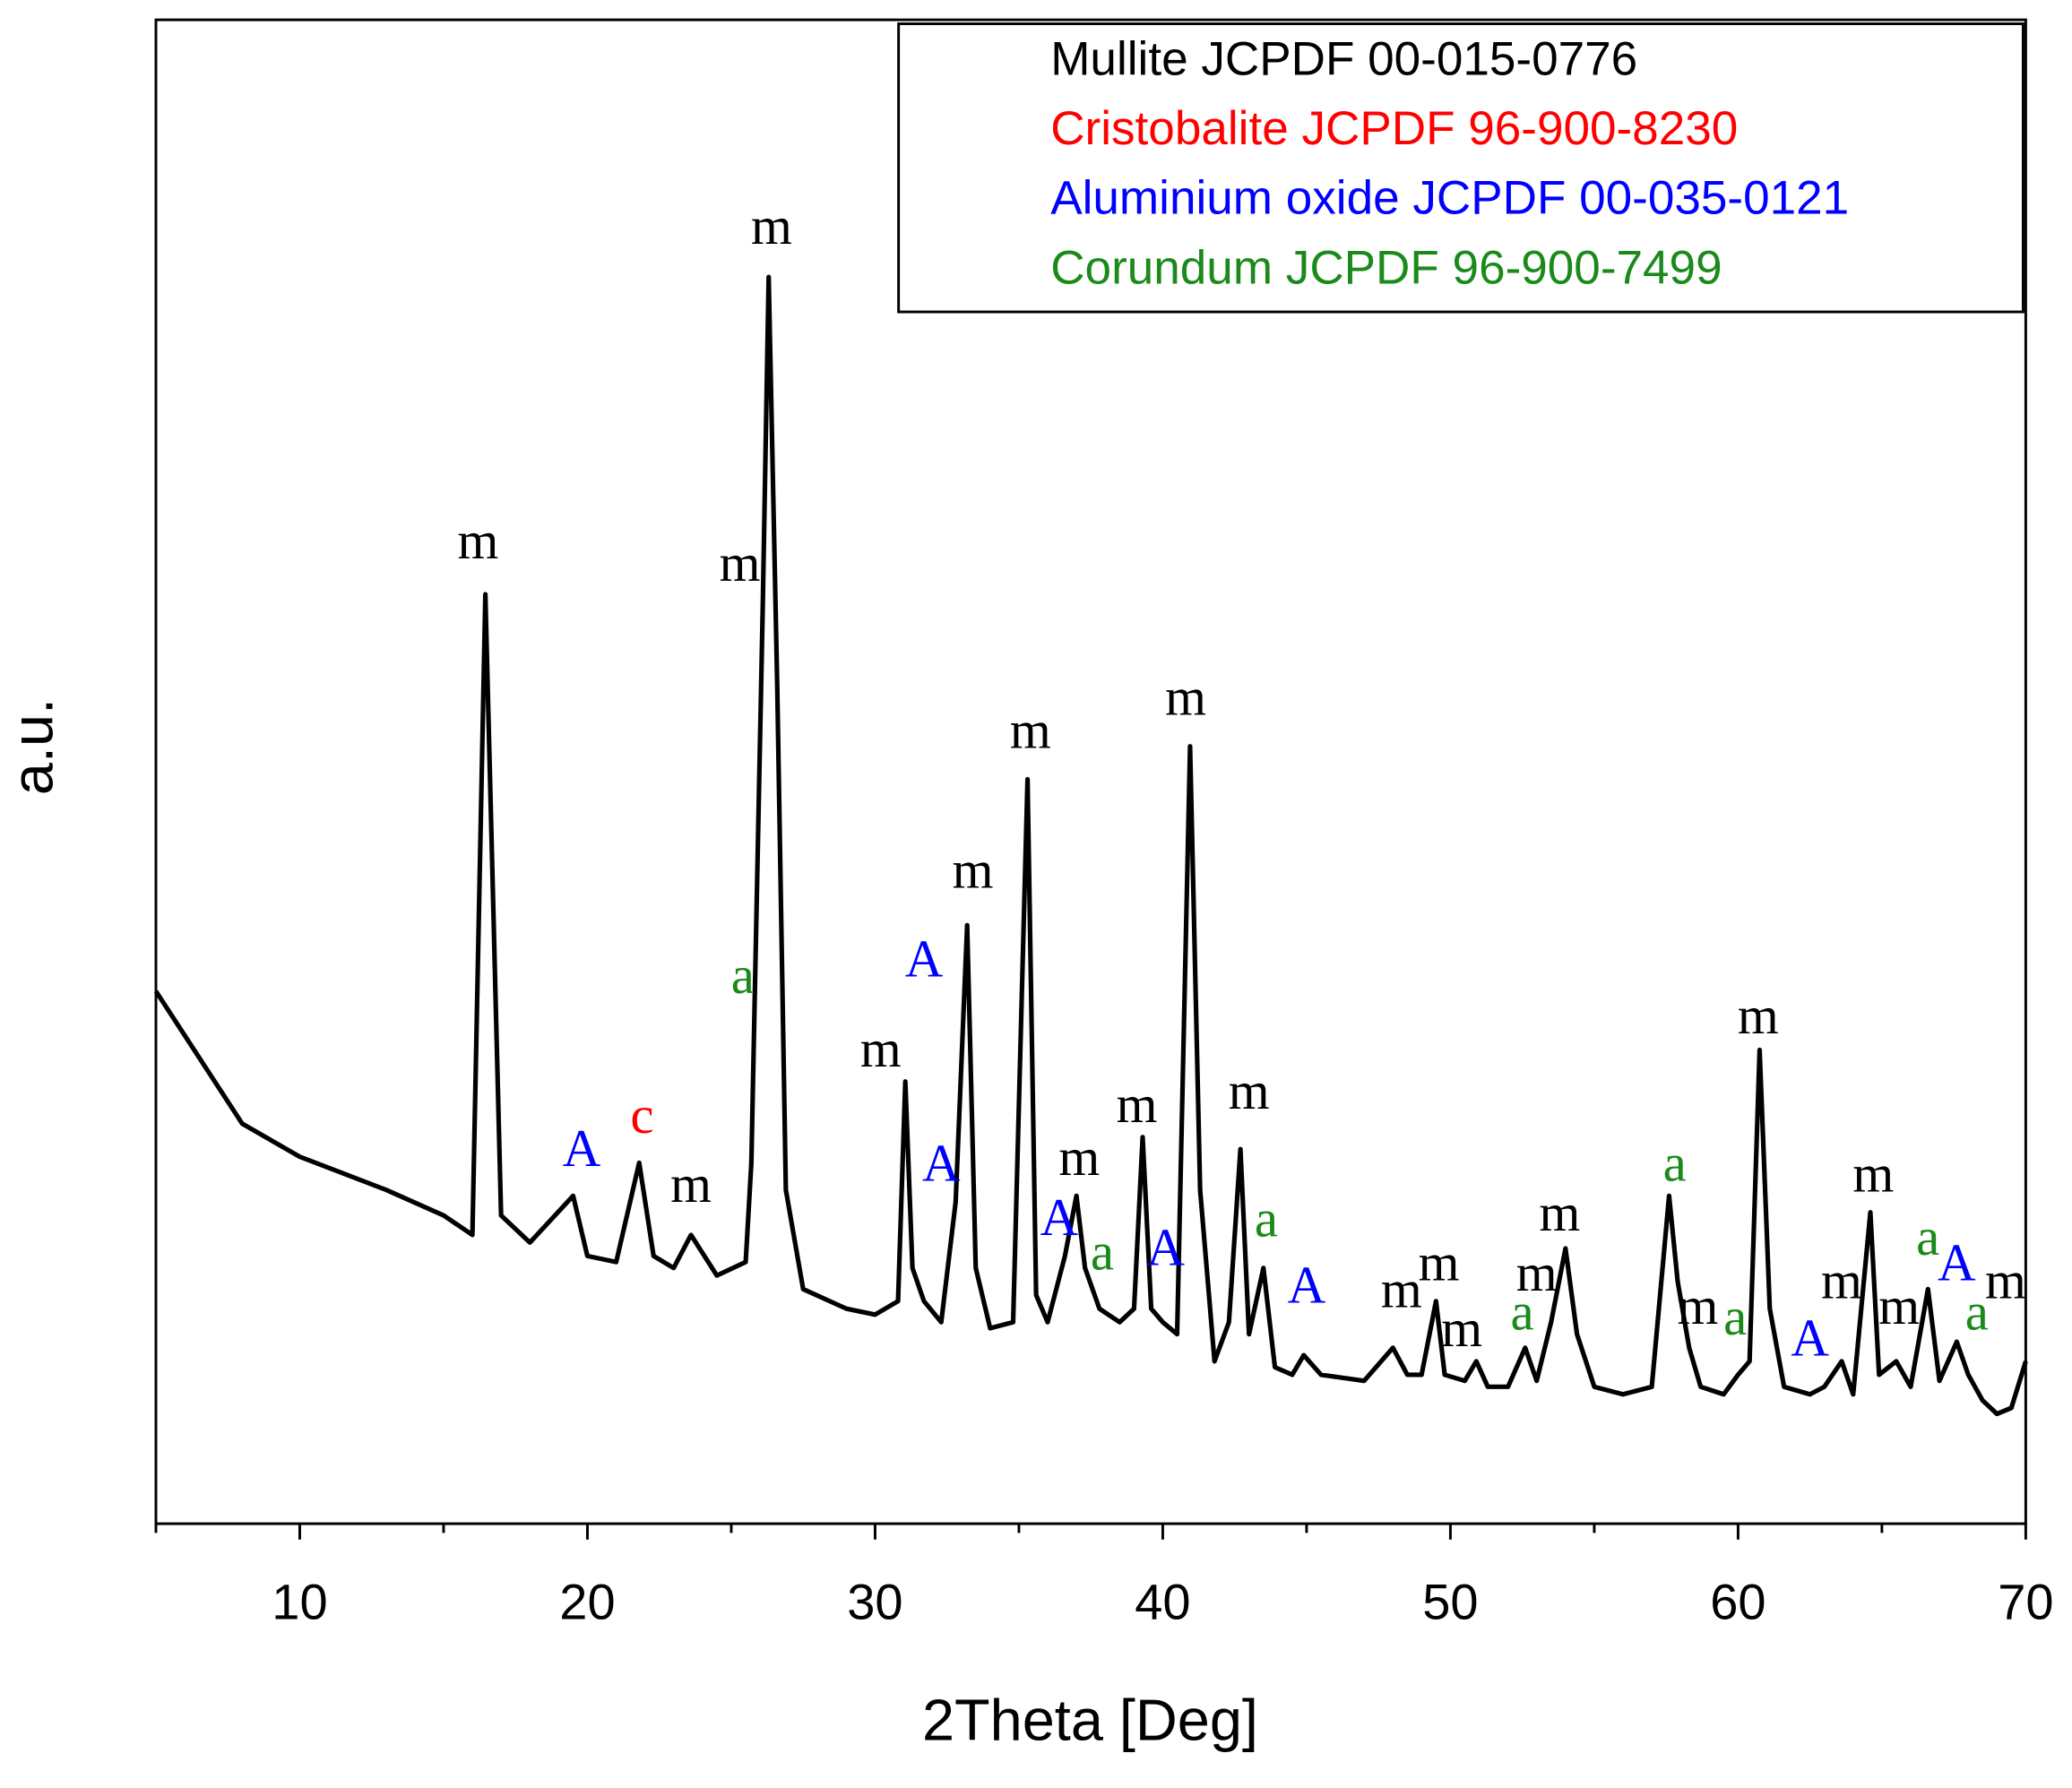 The width and height of the screenshot is (2072, 1788). What do you see at coordinates (1343, 58) in the screenshot?
I see `legend-entry: Mullite JCPDF 00-015-0776` at bounding box center [1343, 58].